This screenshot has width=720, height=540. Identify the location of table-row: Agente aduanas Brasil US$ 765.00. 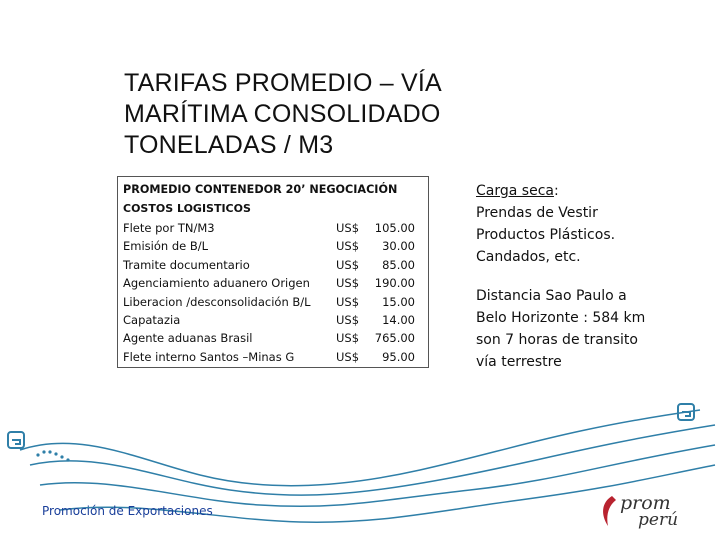
(273, 340).